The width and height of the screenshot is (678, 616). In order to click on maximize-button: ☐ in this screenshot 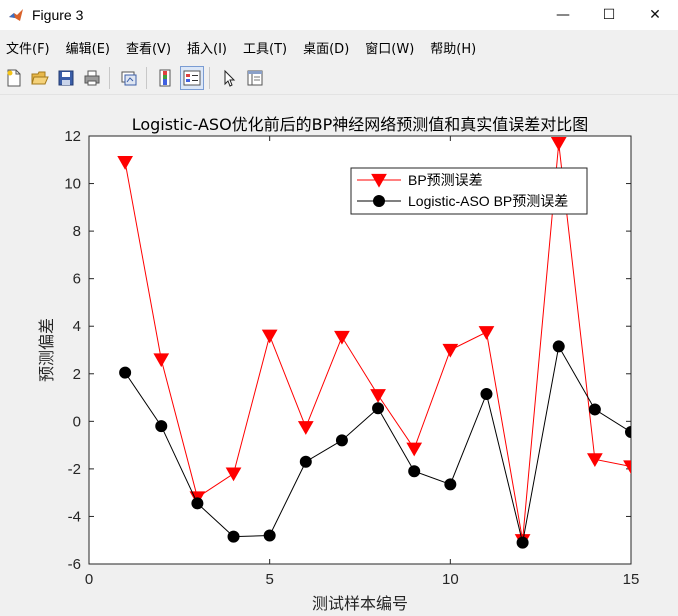, I will do `click(609, 15)`.